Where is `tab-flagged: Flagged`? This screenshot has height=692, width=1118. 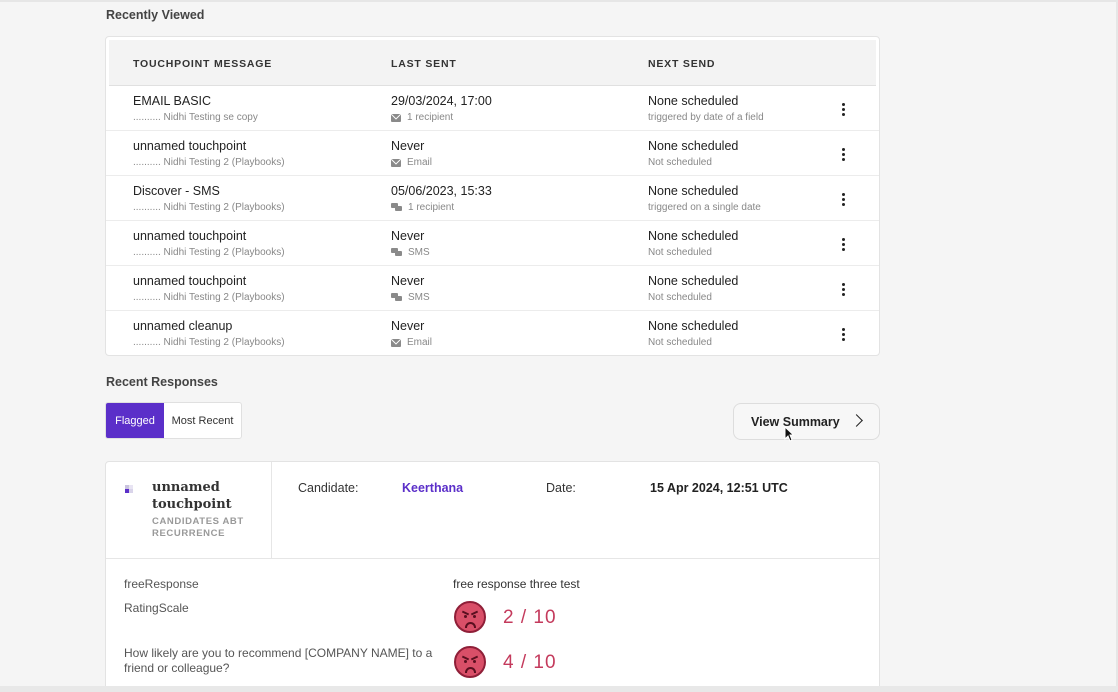 tab-flagged: Flagged is located at coordinates (135, 420).